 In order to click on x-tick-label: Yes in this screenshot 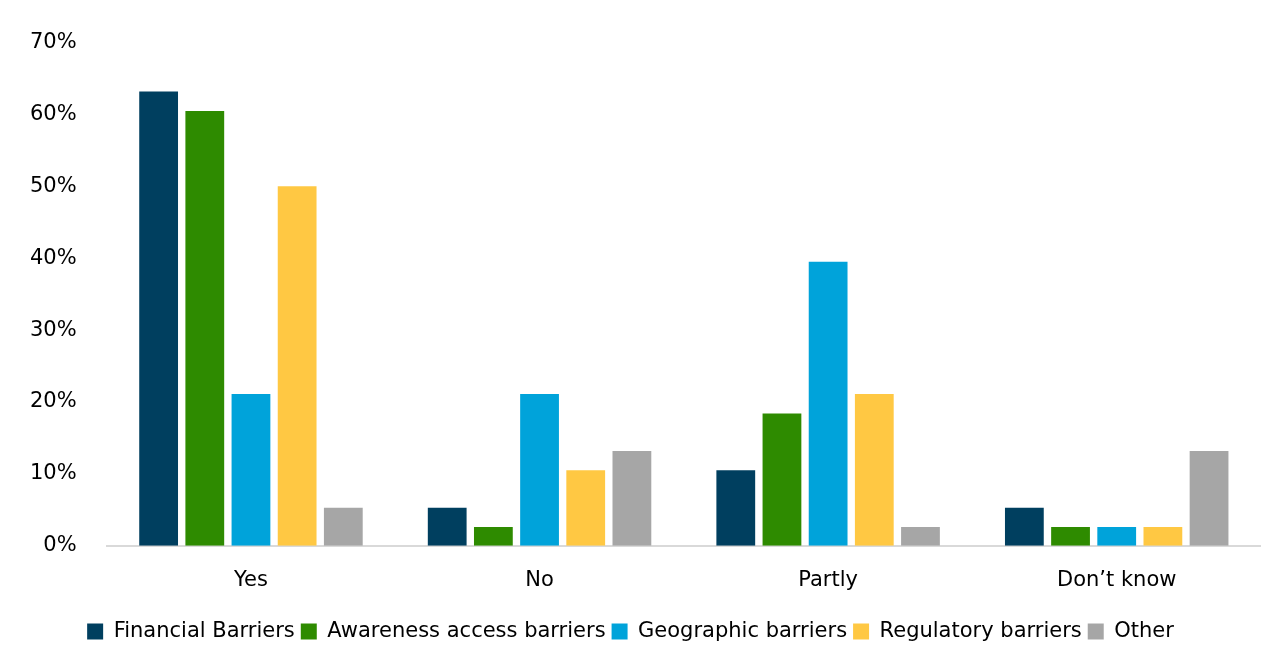, I will do `click(250, 578)`.